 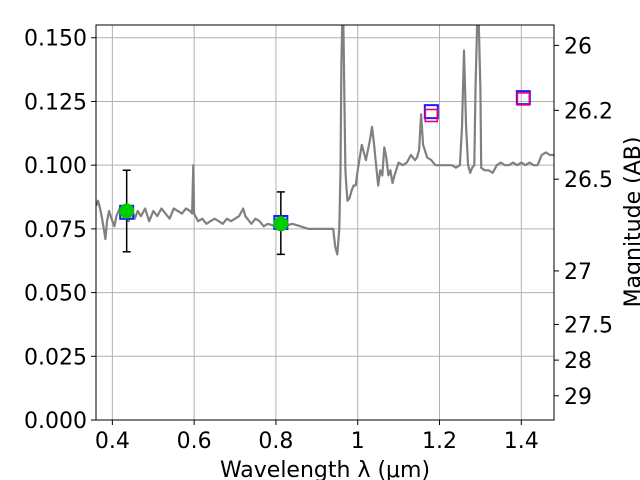 I want to click on x-tick-label: 1.4, so click(x=521, y=441).